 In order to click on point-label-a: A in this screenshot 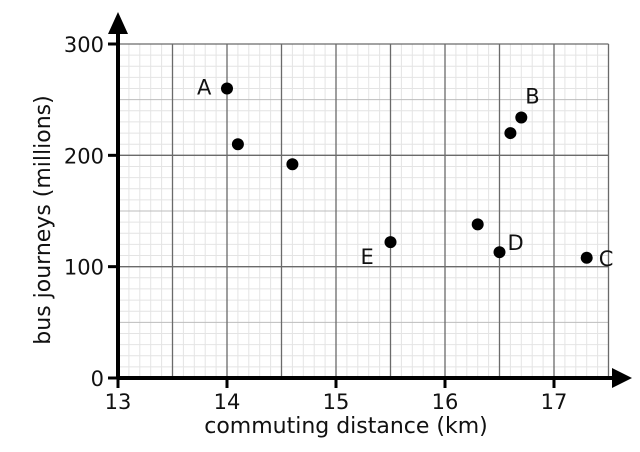, I will do `click(204, 88)`.